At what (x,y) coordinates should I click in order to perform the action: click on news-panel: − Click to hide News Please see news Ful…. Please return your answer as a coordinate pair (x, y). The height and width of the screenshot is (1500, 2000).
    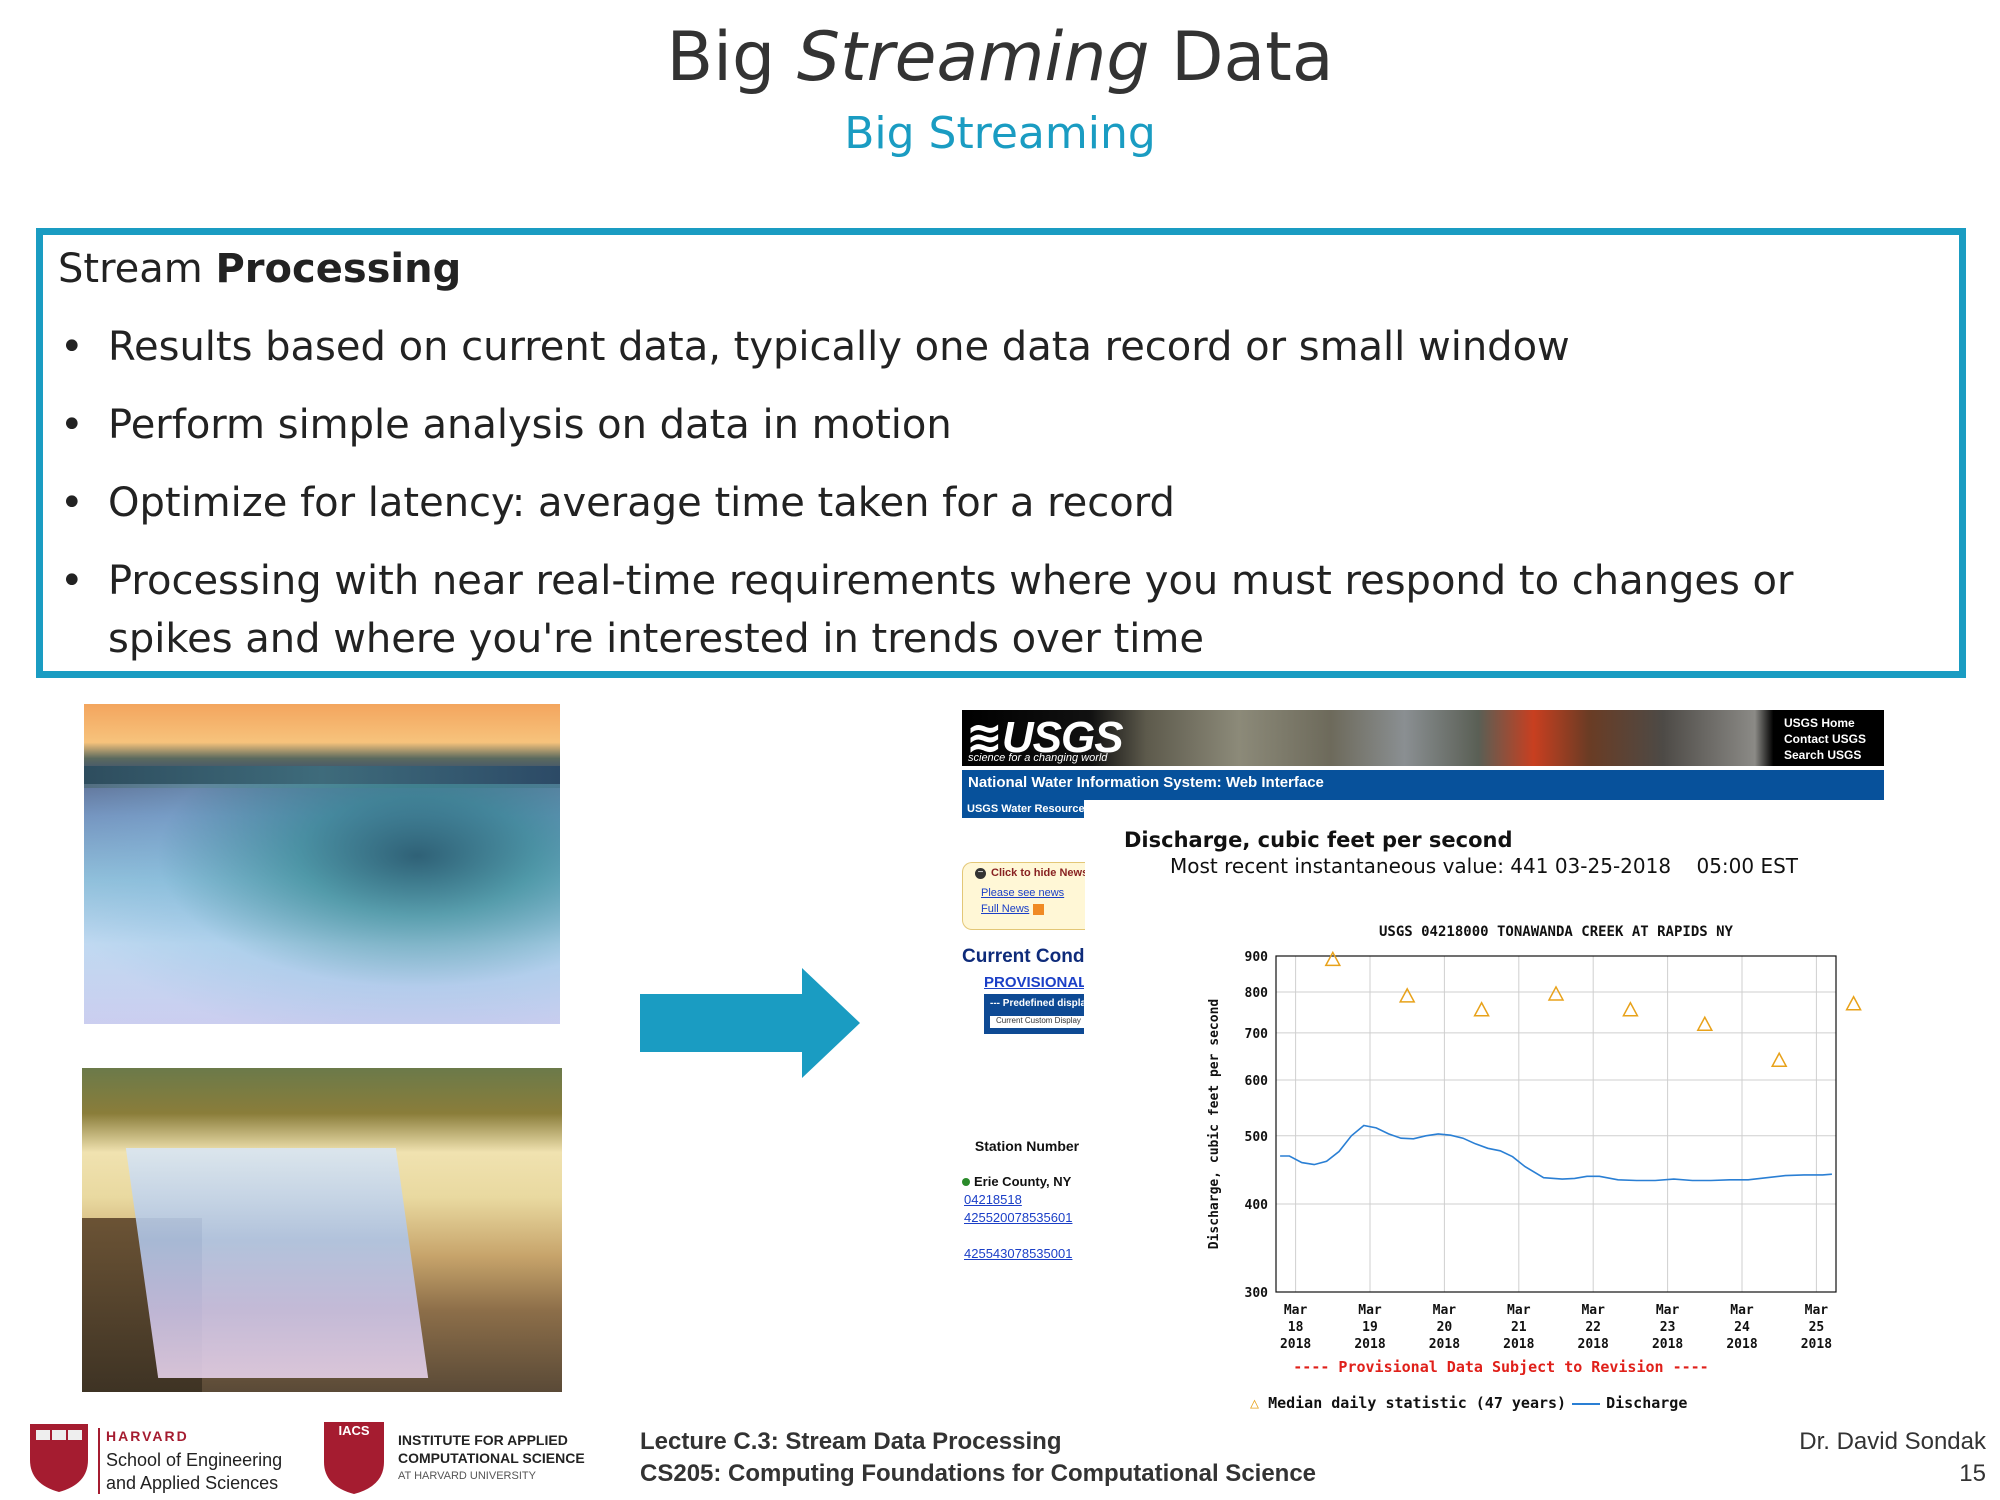
    Looking at the image, I should click on (1023, 896).